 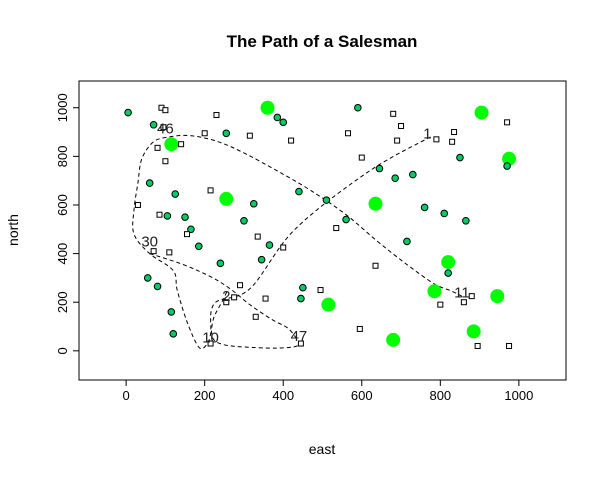 I want to click on x-tick-label: 200, so click(x=205, y=395).